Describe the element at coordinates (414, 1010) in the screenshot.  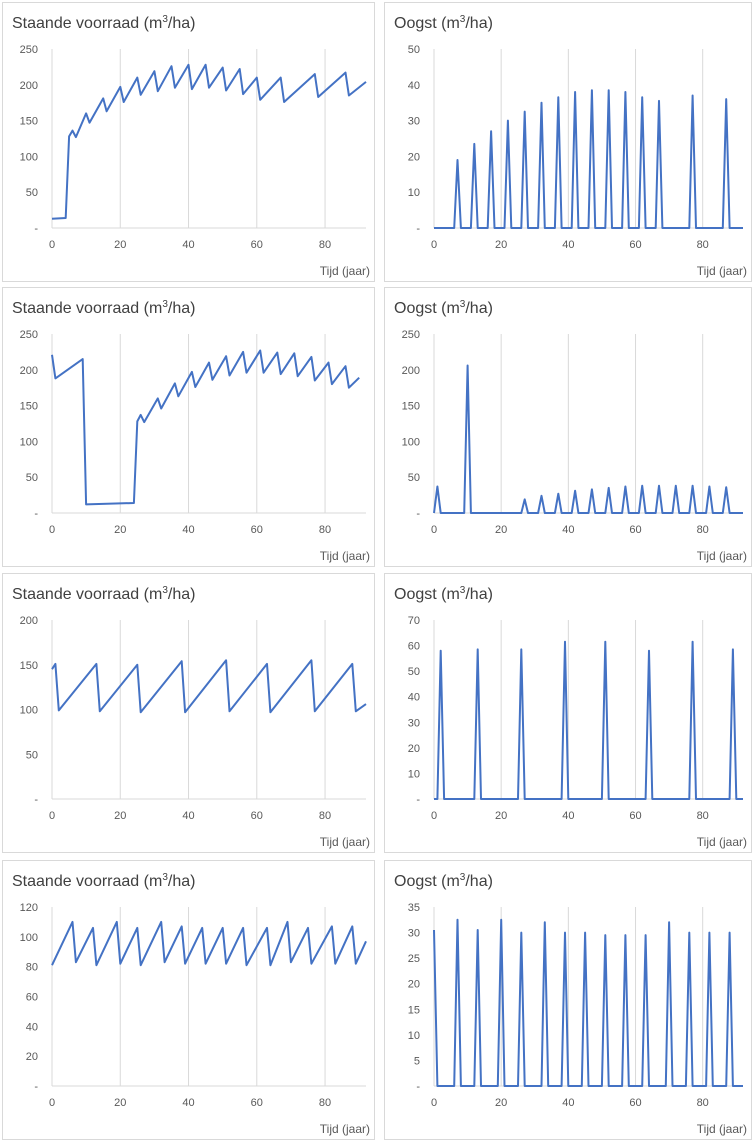
I see `y-tick-label: 15` at that location.